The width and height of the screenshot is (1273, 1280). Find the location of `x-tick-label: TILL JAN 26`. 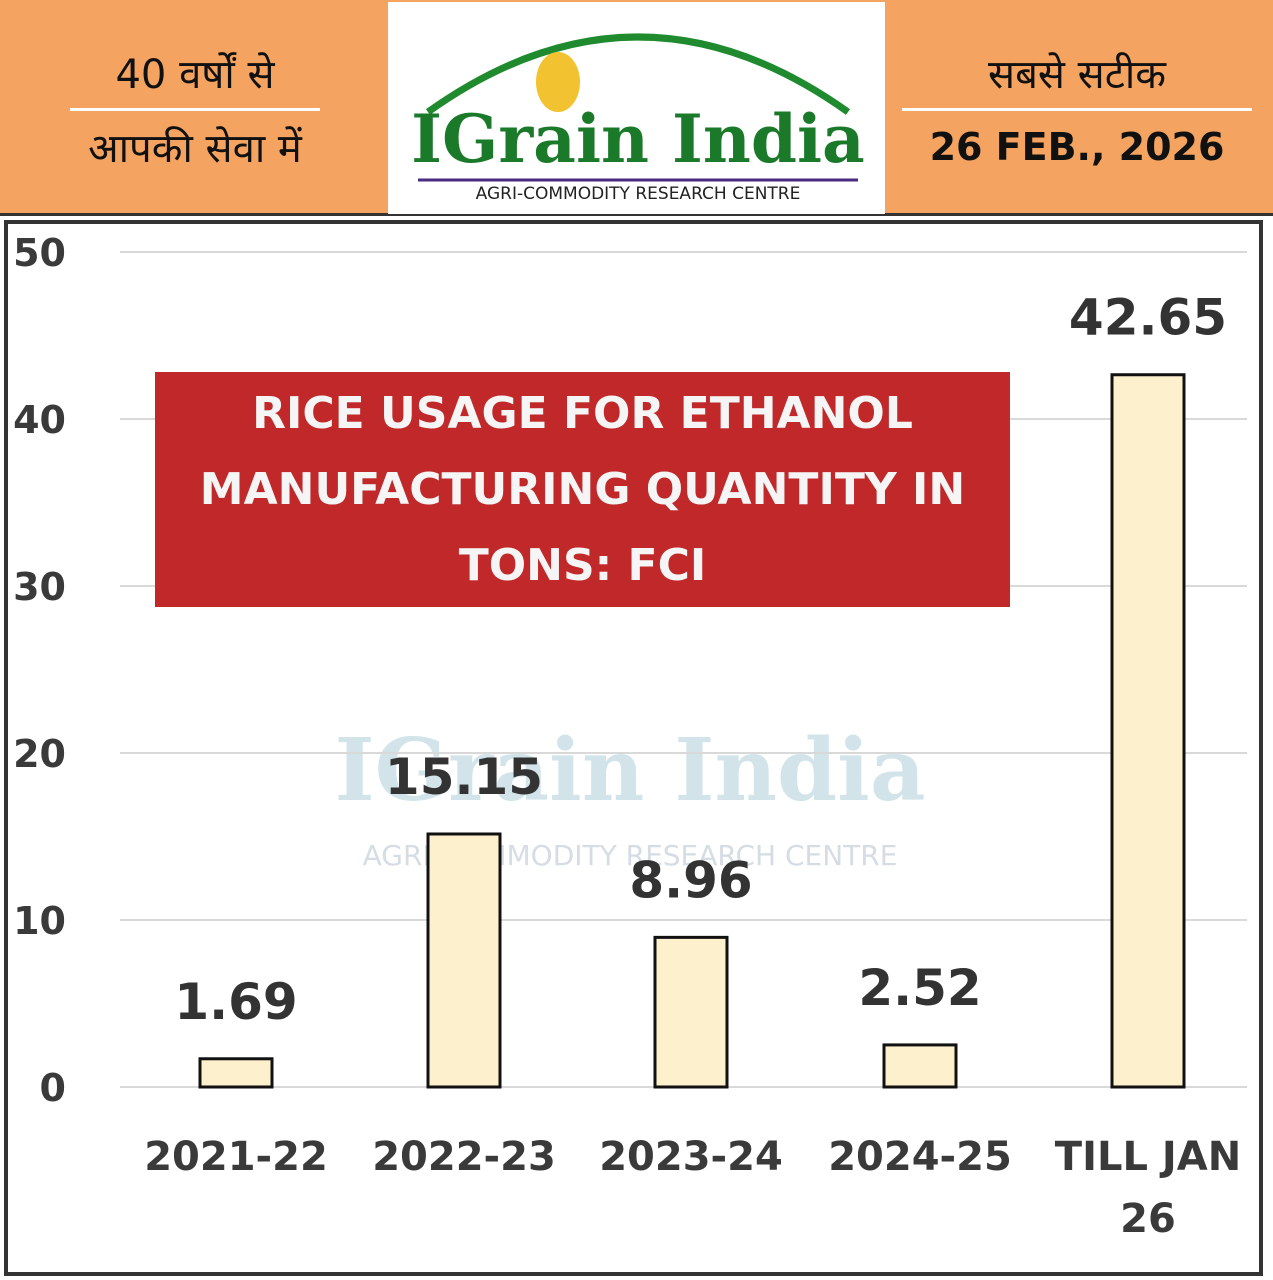

x-tick-label: TILL JAN 26 is located at coordinates (1148, 1188).